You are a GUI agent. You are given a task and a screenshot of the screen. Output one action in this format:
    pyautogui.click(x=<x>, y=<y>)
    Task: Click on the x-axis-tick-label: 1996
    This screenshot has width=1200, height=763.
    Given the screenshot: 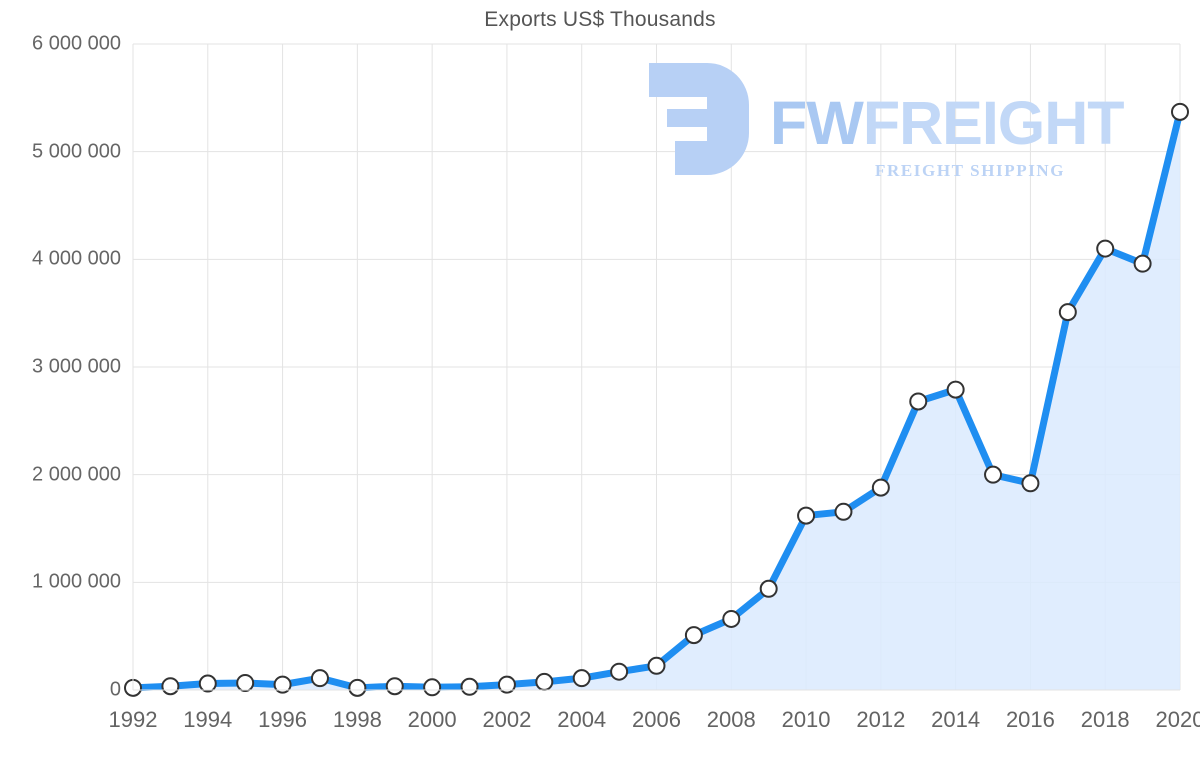 What is the action you would take?
    pyautogui.click(x=283, y=719)
    